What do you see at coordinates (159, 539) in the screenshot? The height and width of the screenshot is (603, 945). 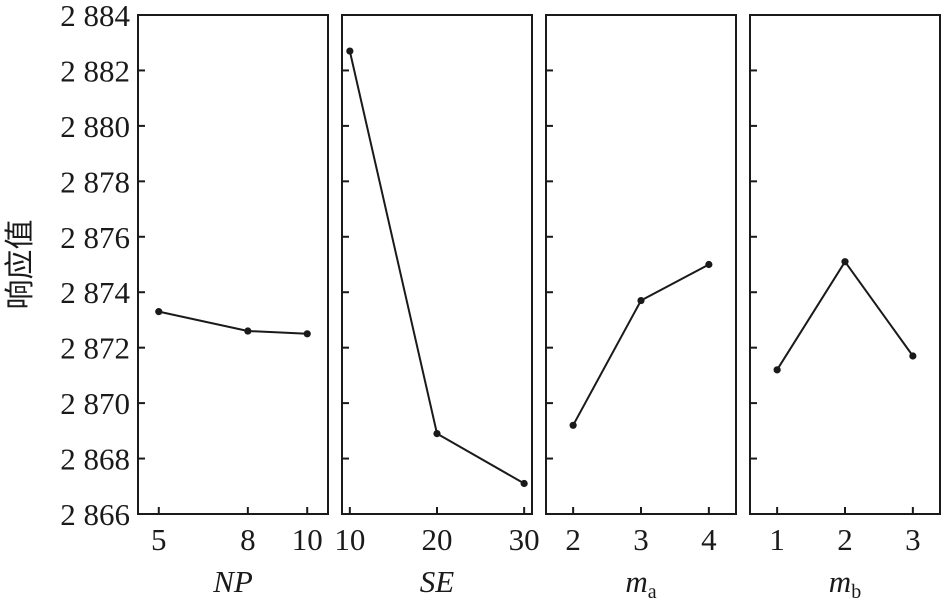 I see `x-tick-label: 5` at bounding box center [159, 539].